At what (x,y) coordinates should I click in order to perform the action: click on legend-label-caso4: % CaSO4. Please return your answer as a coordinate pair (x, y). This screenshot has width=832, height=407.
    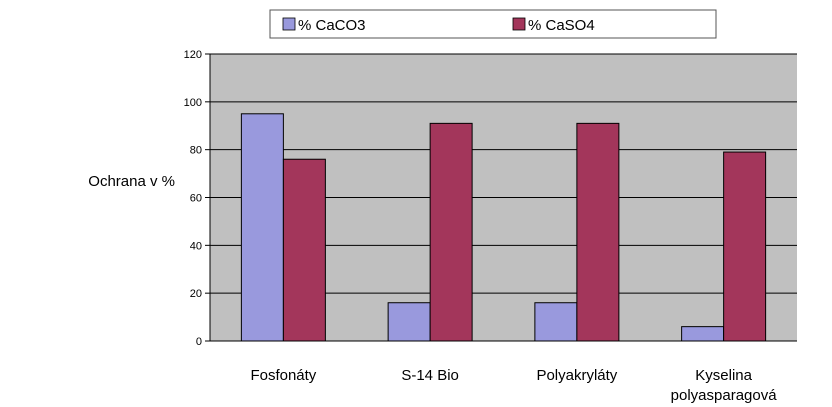
    Looking at the image, I should click on (561, 25).